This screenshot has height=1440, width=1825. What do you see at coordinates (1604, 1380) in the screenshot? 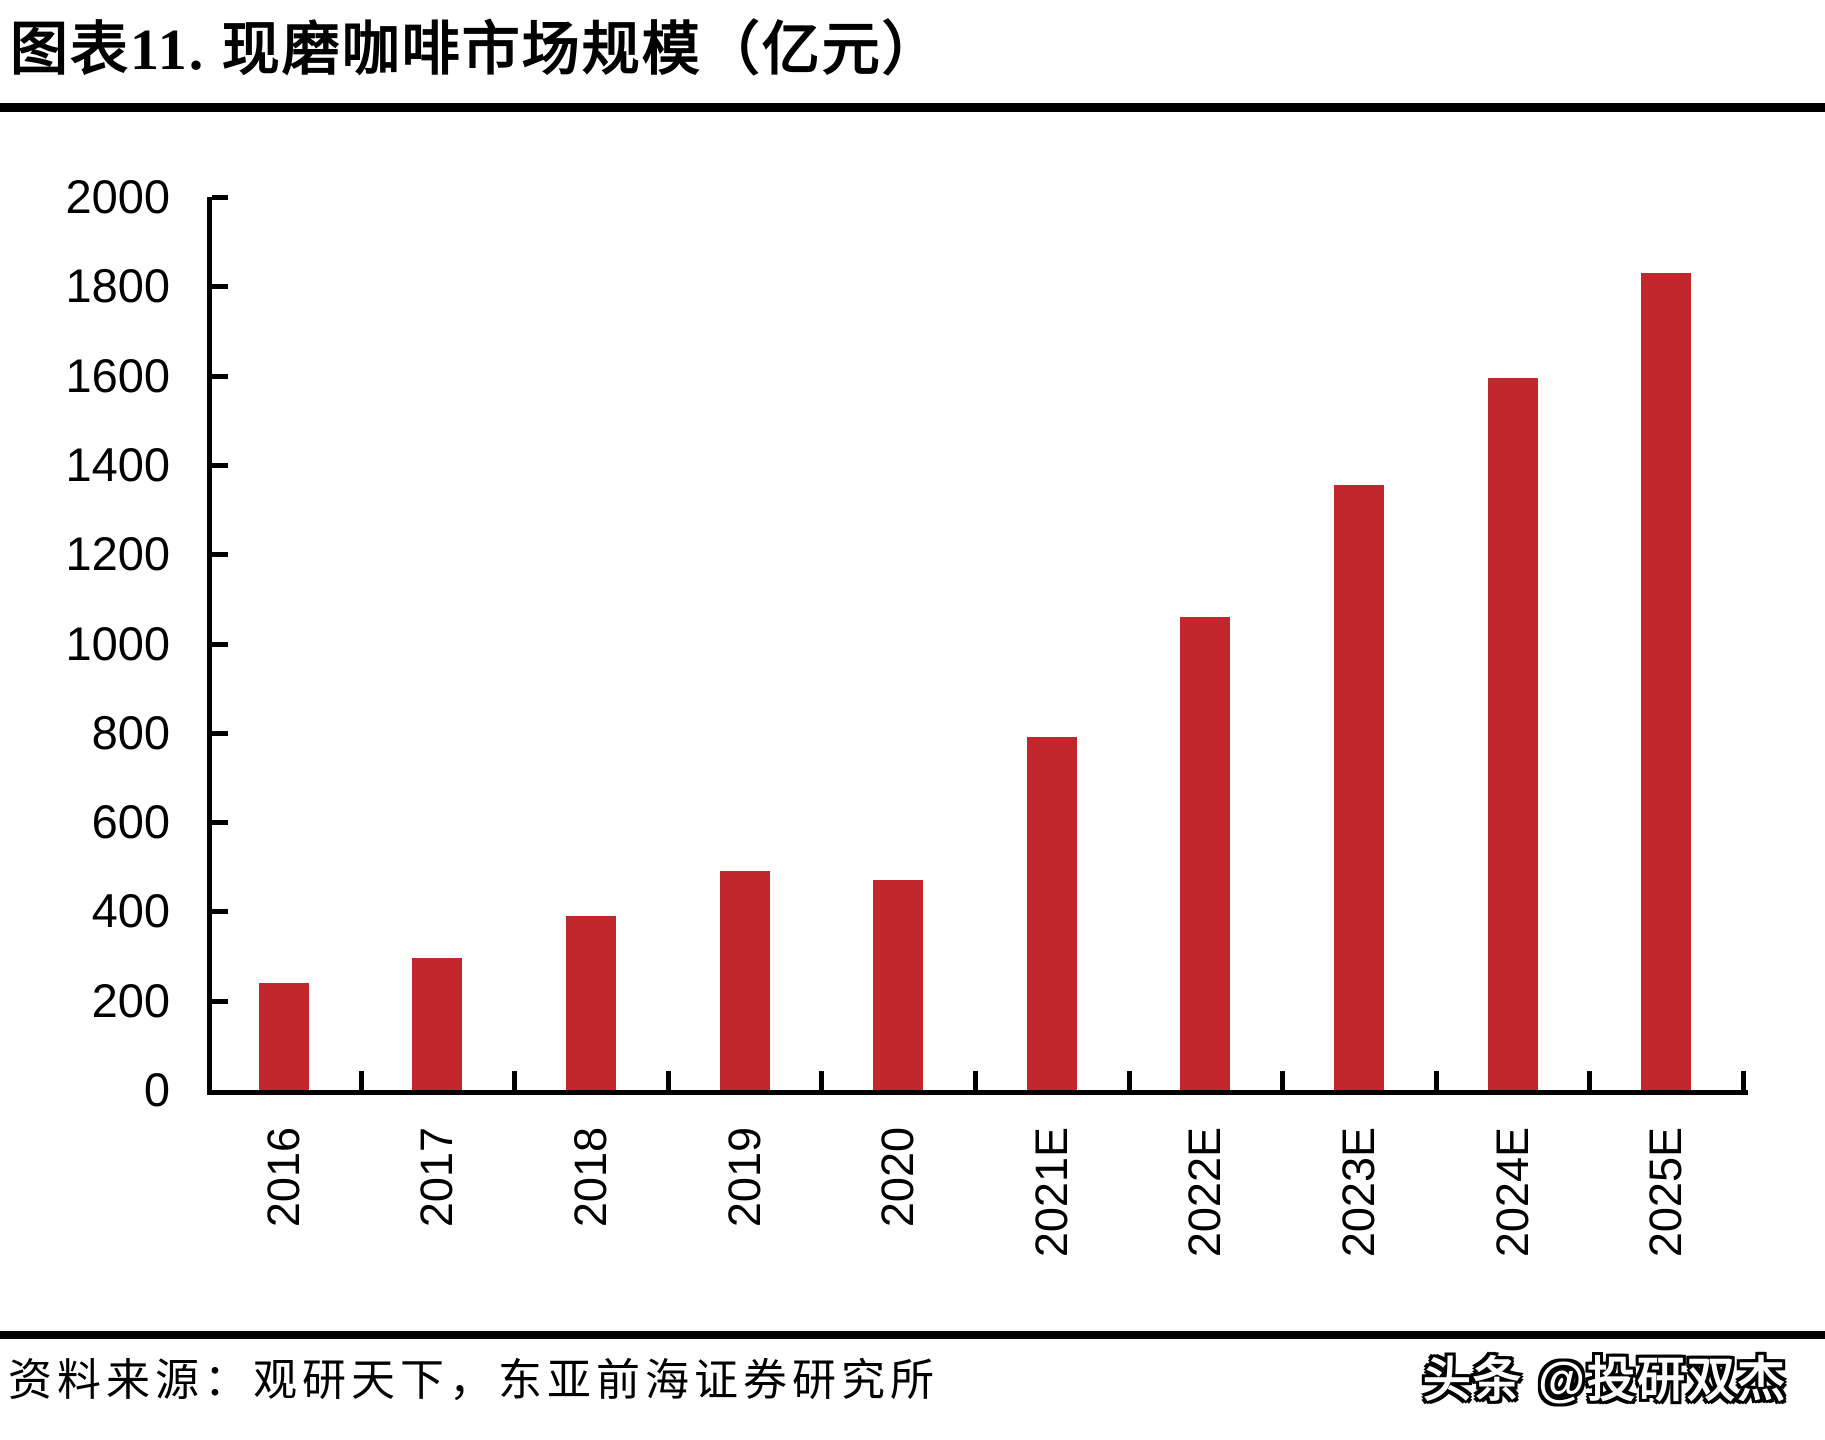
I see `watermark-text: 头条 @投研双杰` at bounding box center [1604, 1380].